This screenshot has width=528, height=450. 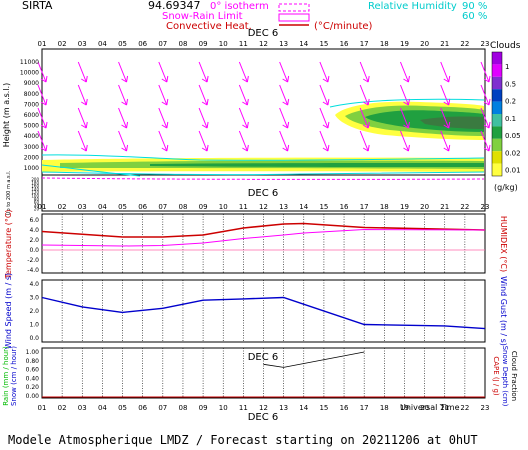 What do you see at coordinates (263, 373) in the screenshot?
I see `precip-grid` at bounding box center [263, 373].